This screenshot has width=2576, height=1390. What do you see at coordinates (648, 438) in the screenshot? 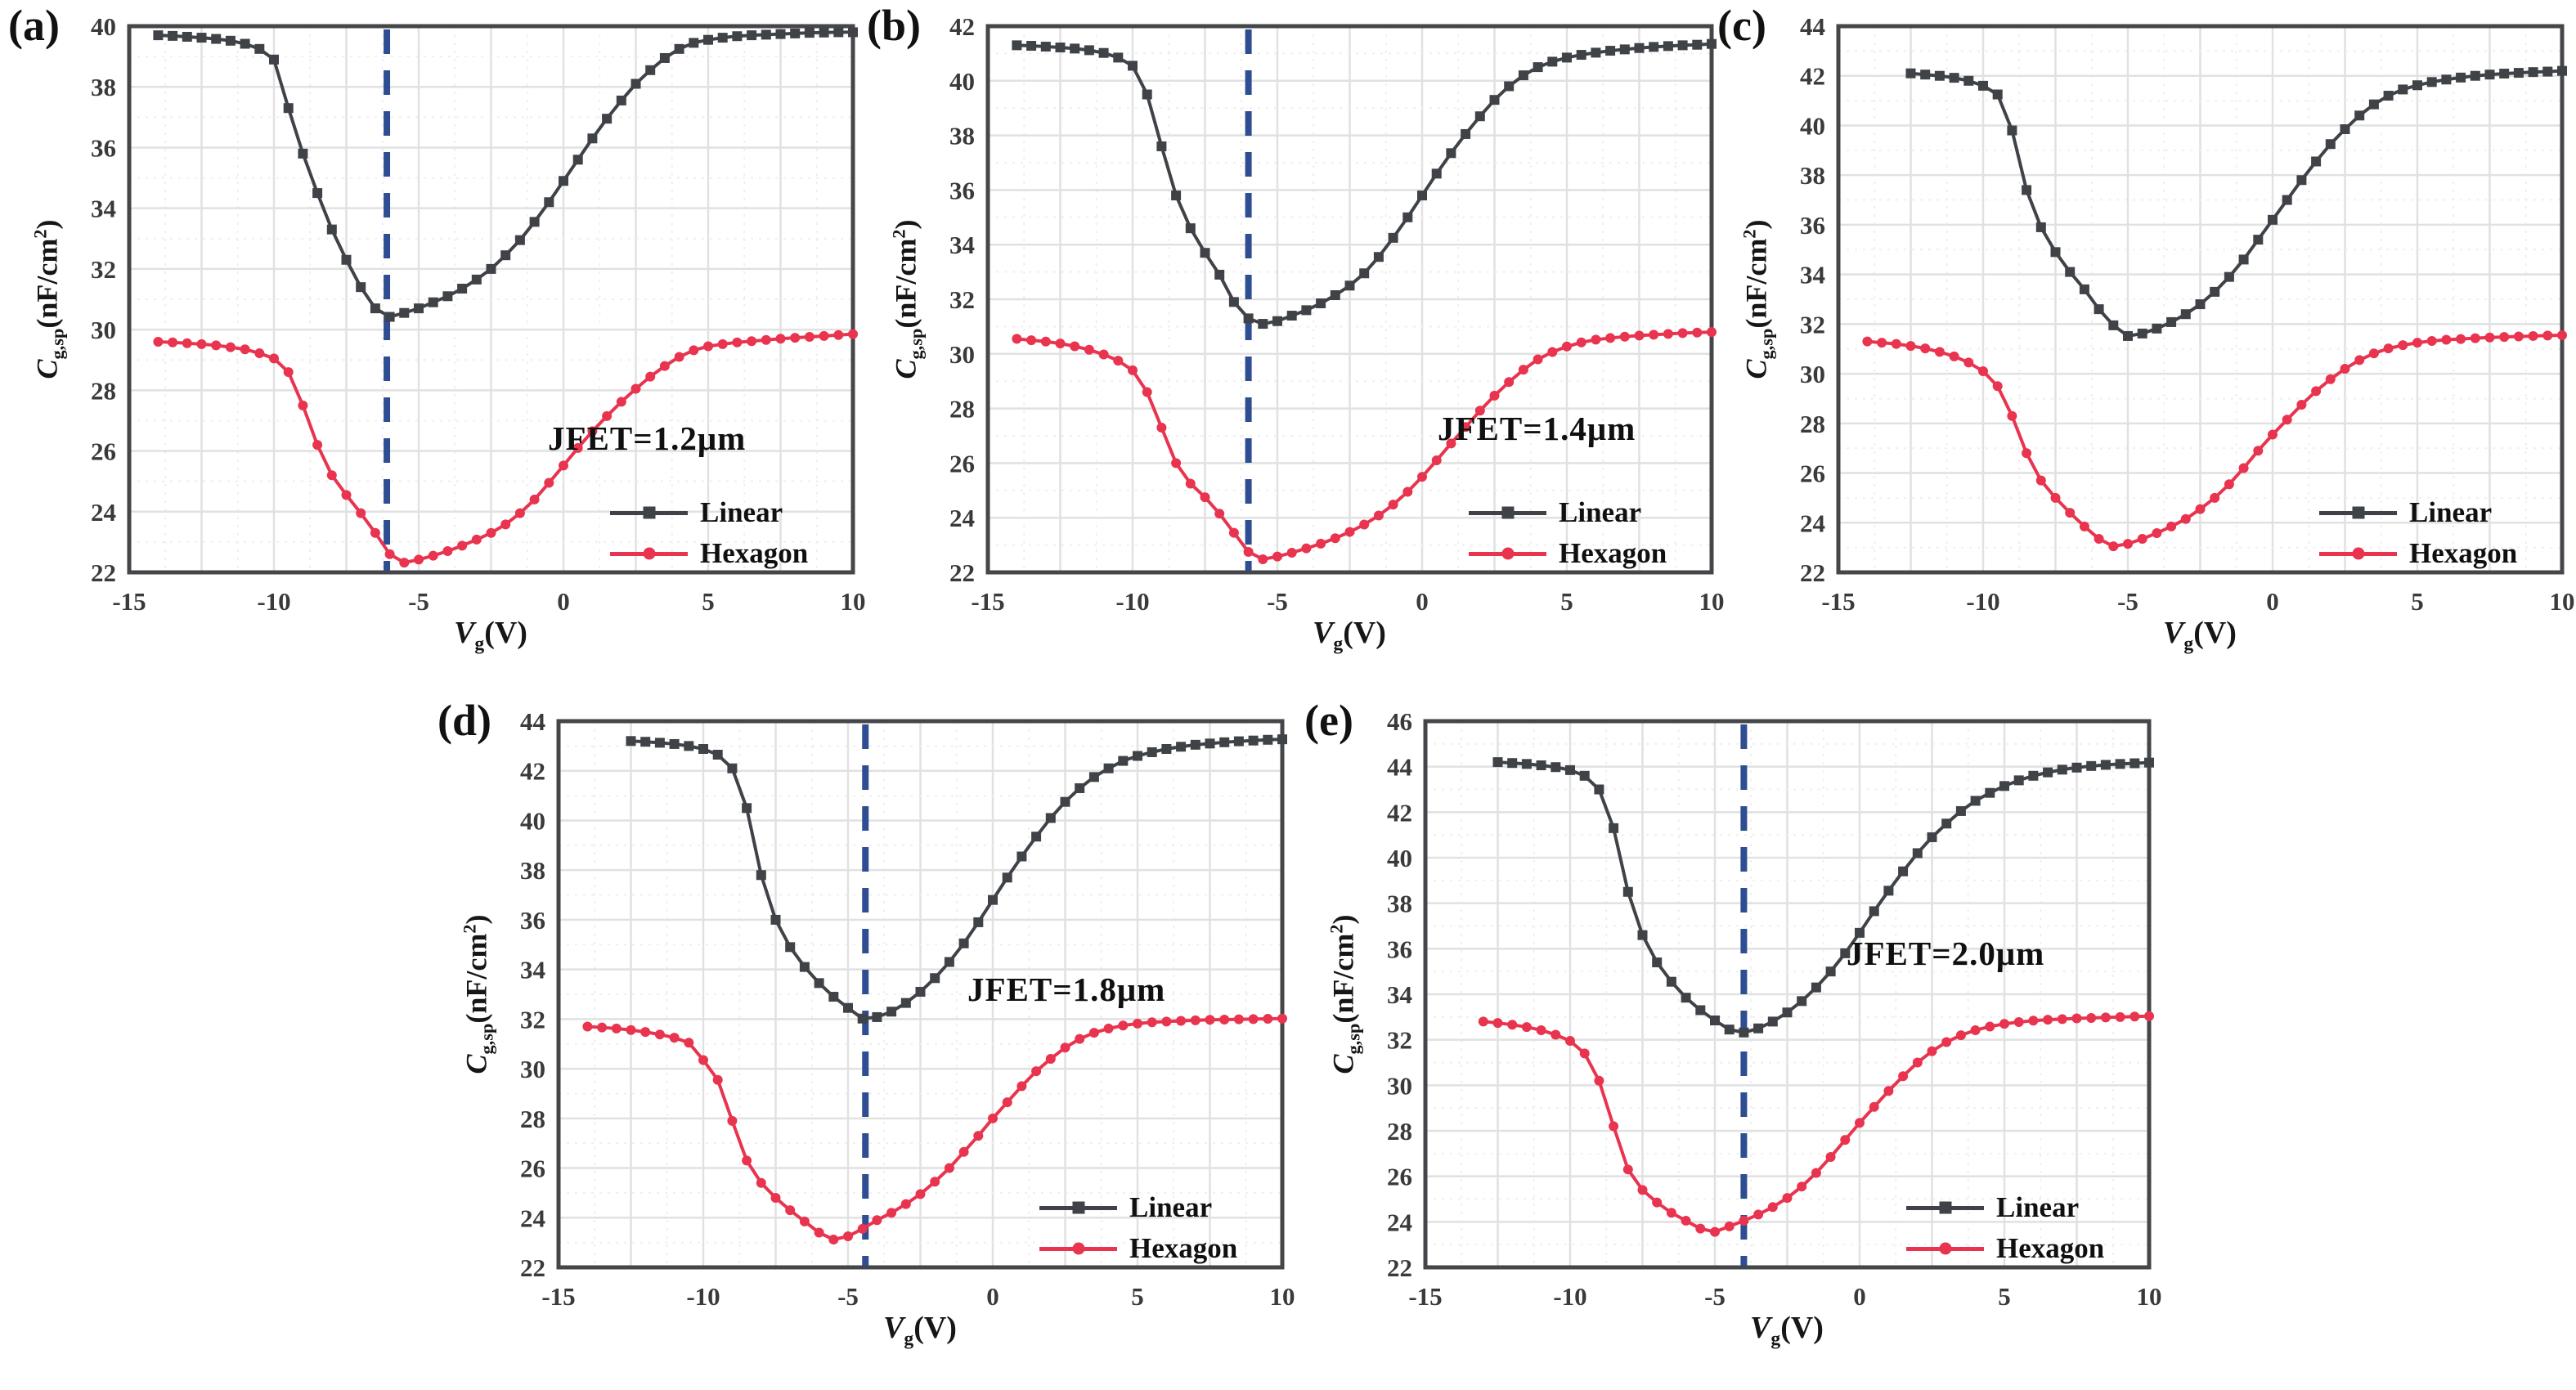
I see `jfet-label: JFET=1.2μm` at bounding box center [648, 438].